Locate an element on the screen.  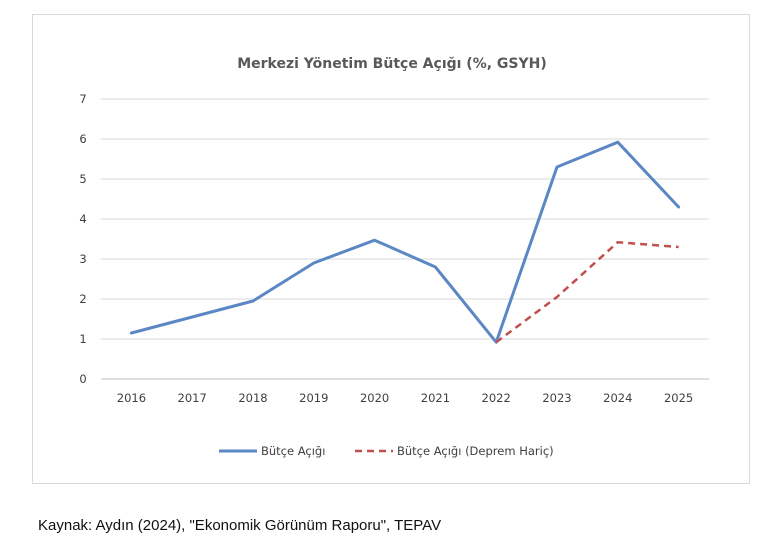
legend: Bütçe Açığı Bütçe Açığı (Deprem Hariç) is located at coordinates (386, 451).